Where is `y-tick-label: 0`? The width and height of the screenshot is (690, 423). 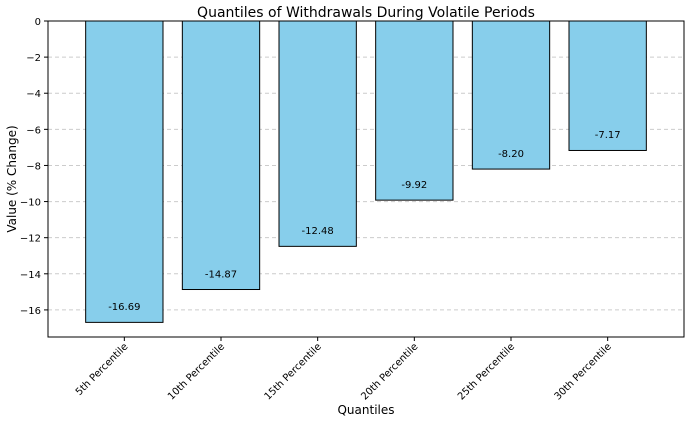 y-tick-label: 0 is located at coordinates (38, 22).